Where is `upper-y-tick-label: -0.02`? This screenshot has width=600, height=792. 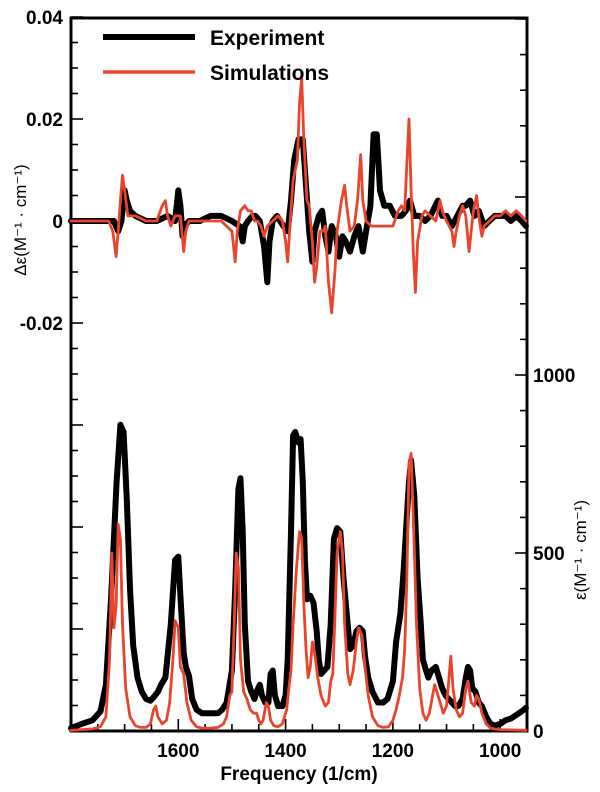
upper-y-tick-label: -0.02 is located at coordinates (41, 324).